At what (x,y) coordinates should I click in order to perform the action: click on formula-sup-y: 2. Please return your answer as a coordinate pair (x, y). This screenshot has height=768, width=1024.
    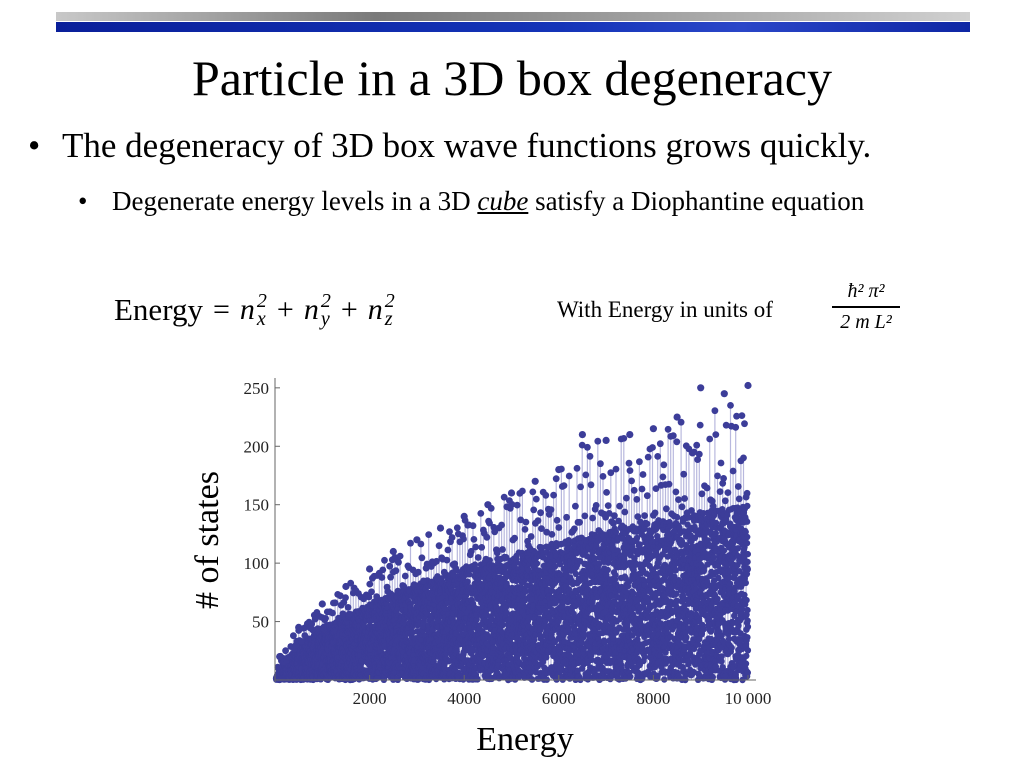
    Looking at the image, I should click on (325, 301).